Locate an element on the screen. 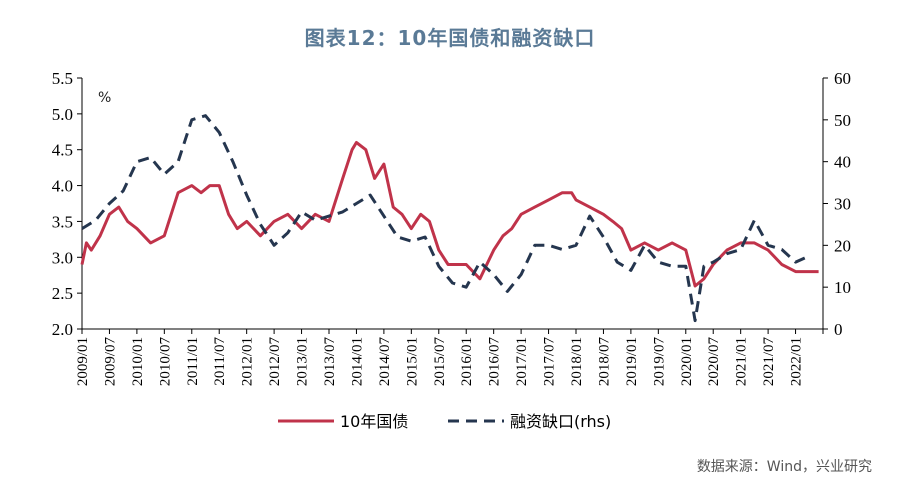  x-tick-label: 2021/01 is located at coordinates (742, 361).